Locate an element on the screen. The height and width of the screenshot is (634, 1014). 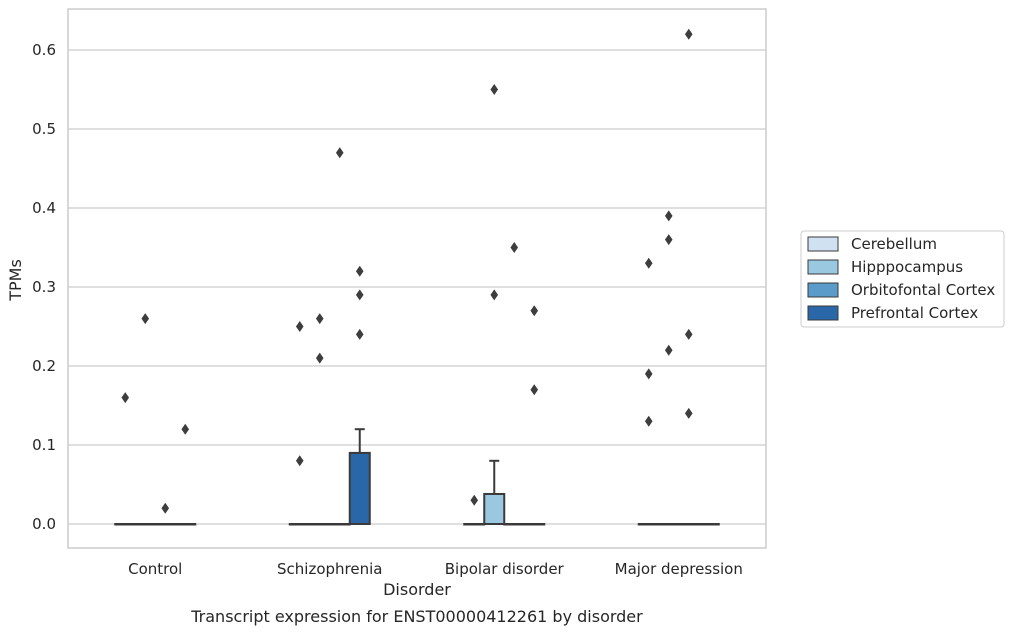
x-tick-label: Schizophrenia is located at coordinates (329, 569).